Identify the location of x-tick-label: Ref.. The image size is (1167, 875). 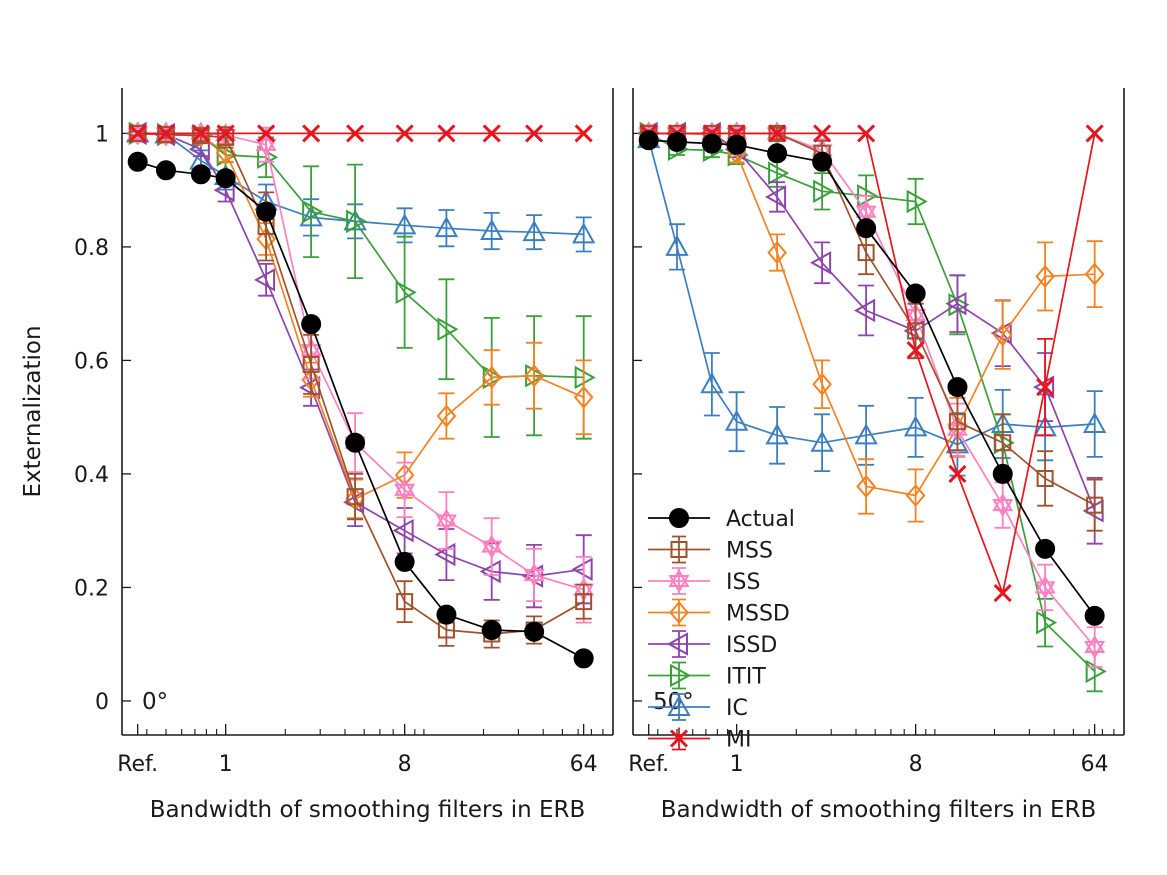
(137, 764).